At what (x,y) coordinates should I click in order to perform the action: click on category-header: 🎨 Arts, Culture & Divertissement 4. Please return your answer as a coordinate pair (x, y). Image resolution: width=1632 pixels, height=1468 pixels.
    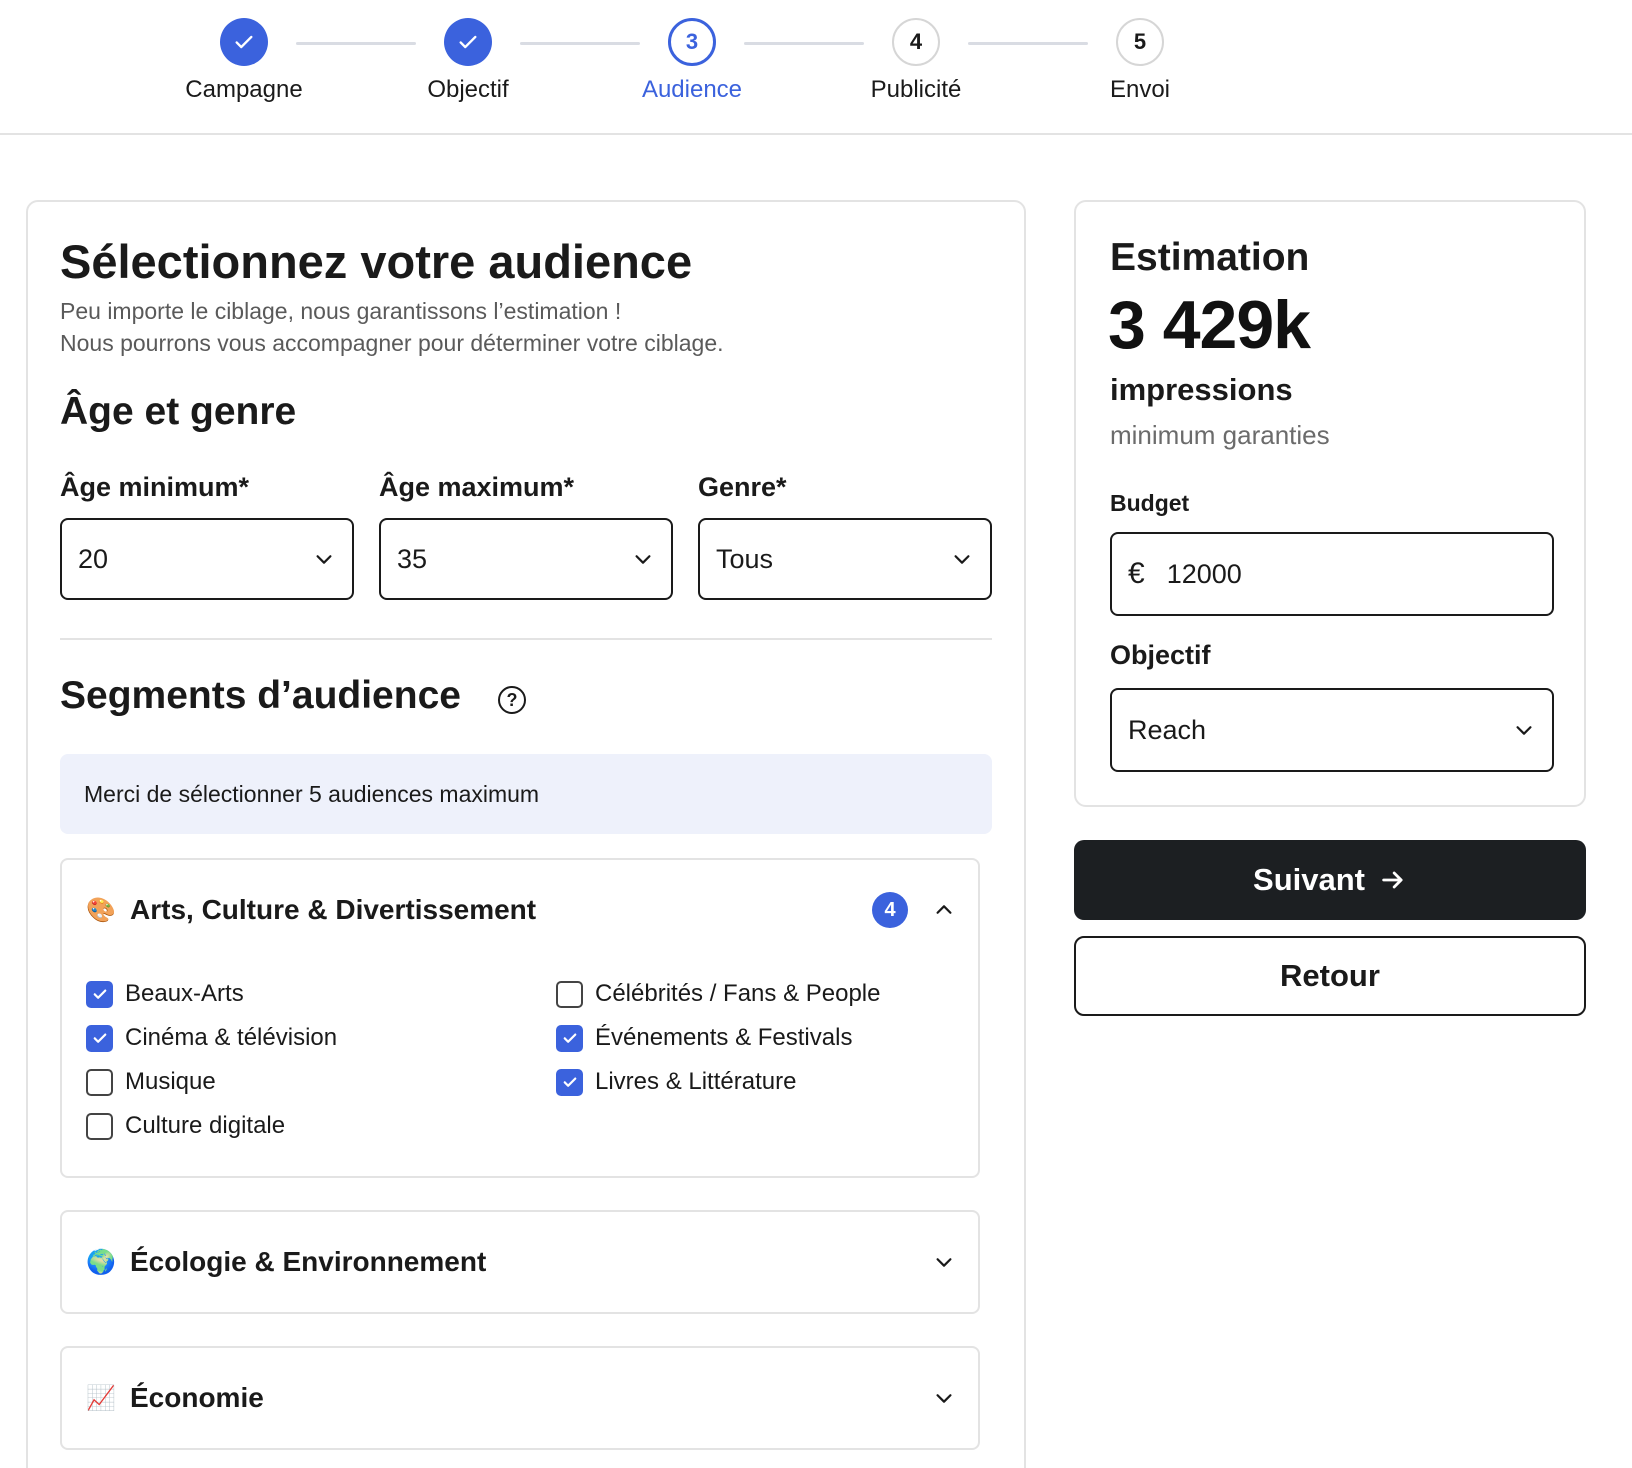
    Looking at the image, I should click on (521, 910).